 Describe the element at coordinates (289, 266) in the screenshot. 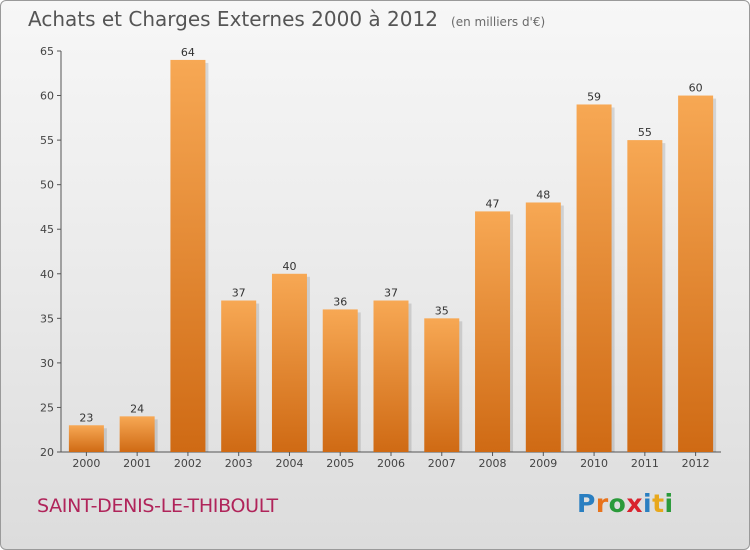

I see `data-label: 40` at that location.